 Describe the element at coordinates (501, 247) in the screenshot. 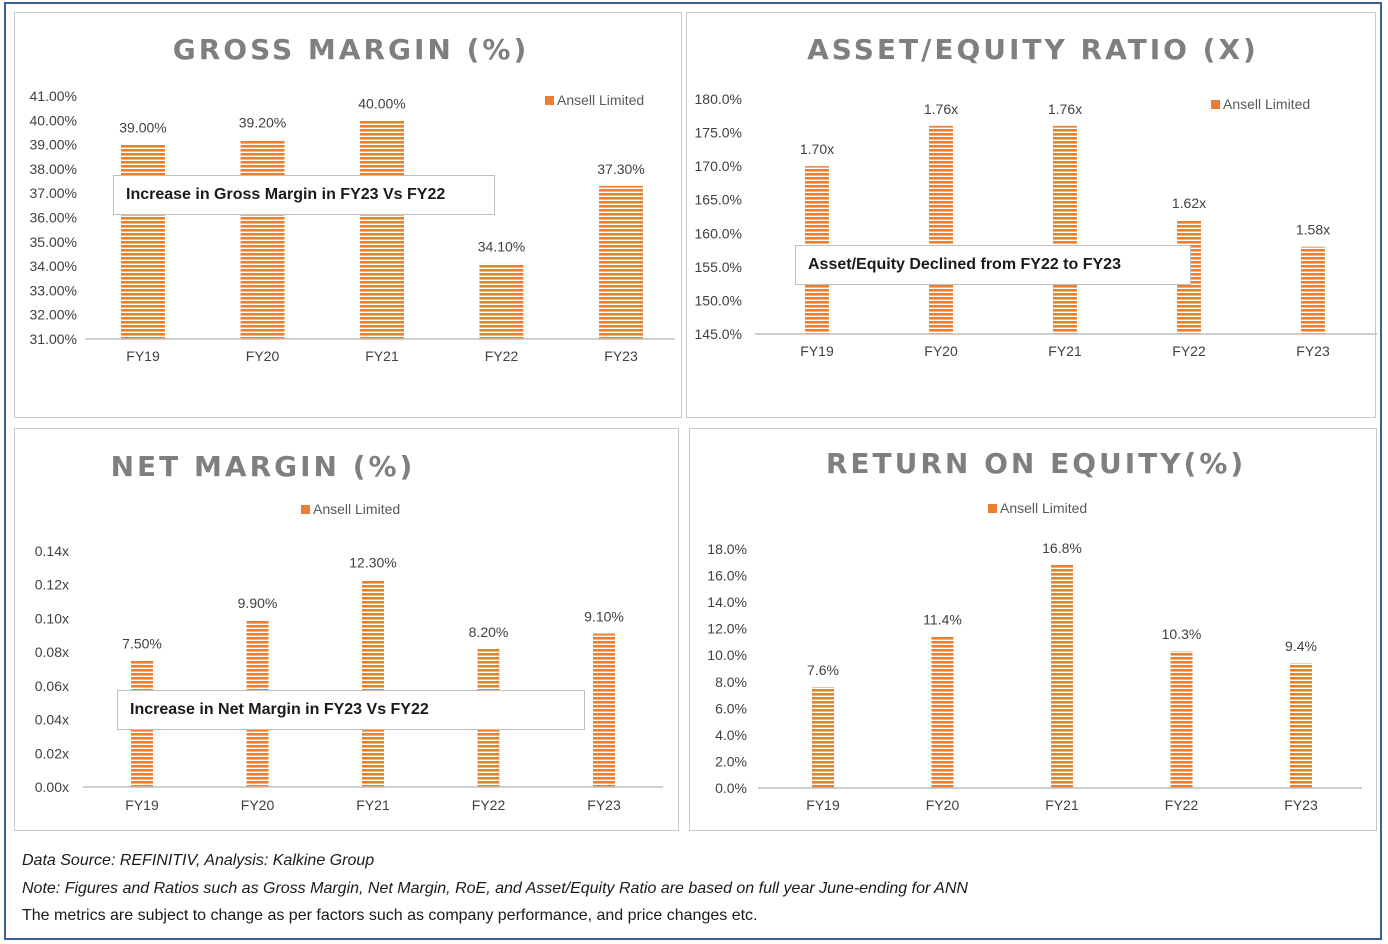

I see `data-label: 34.10%` at that location.